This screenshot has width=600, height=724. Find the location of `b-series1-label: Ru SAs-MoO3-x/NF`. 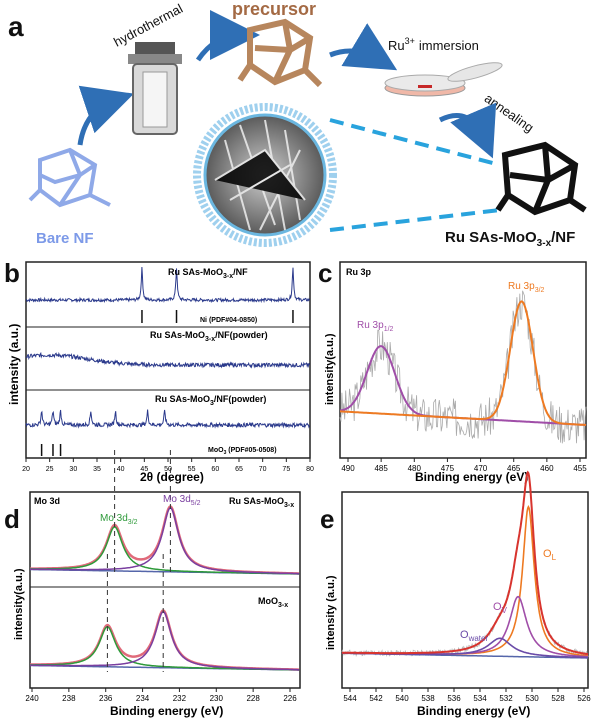

b-series1-label: Ru SAs-MoO3-x/NF is located at coordinates (208, 273).